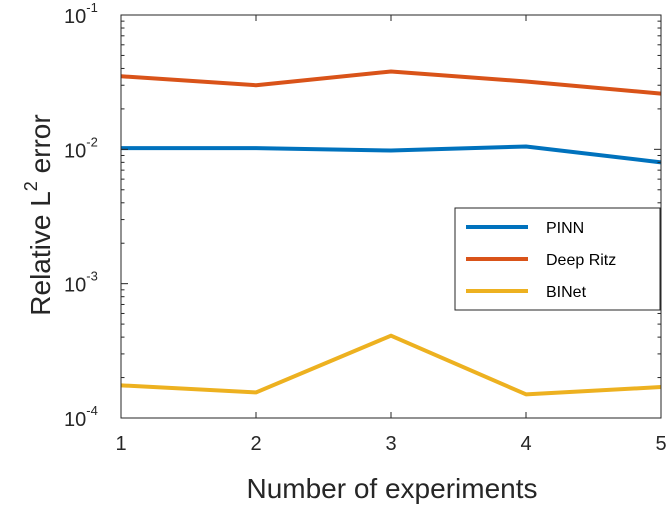 This screenshot has height=508, width=667. I want to click on y-tick-label: 10⁻¹, so click(81, 14).